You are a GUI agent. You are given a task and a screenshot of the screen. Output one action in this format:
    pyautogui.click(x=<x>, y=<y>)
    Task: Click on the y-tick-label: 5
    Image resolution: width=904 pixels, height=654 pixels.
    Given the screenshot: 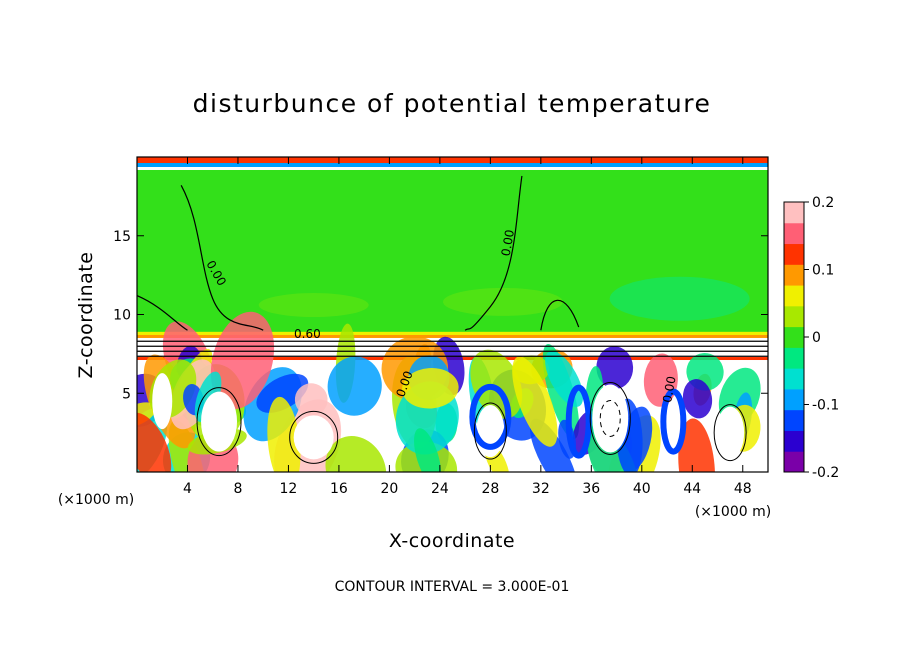 What is the action you would take?
    pyautogui.click(x=126, y=394)
    